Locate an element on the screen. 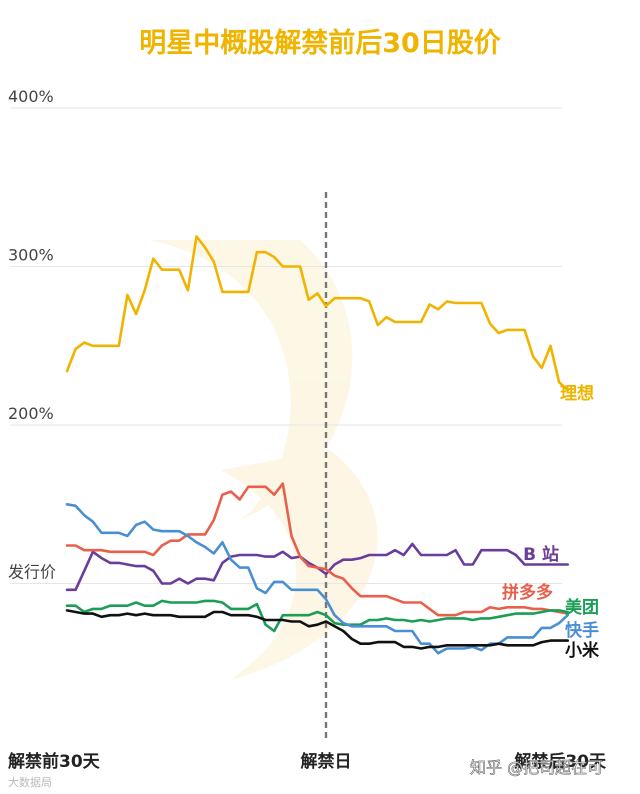 Image resolution: width=640 pixels, height=794 pixels. y-tick-label-1: 300% is located at coordinates (31, 255).